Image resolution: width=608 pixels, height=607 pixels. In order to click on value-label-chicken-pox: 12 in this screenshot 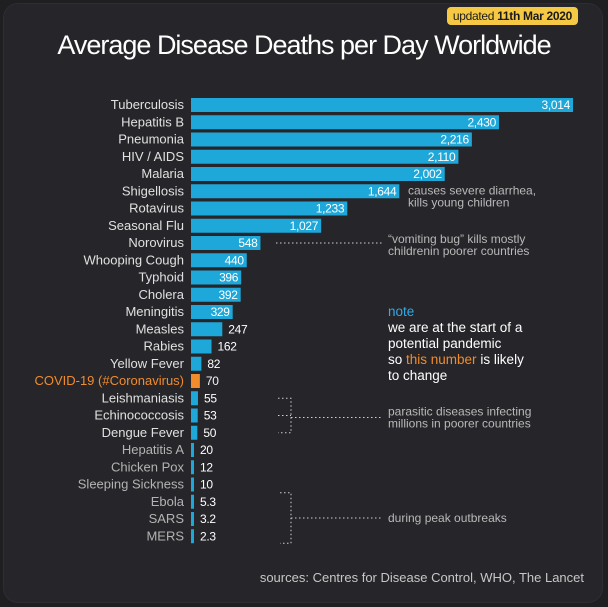, I will do `click(206, 467)`.